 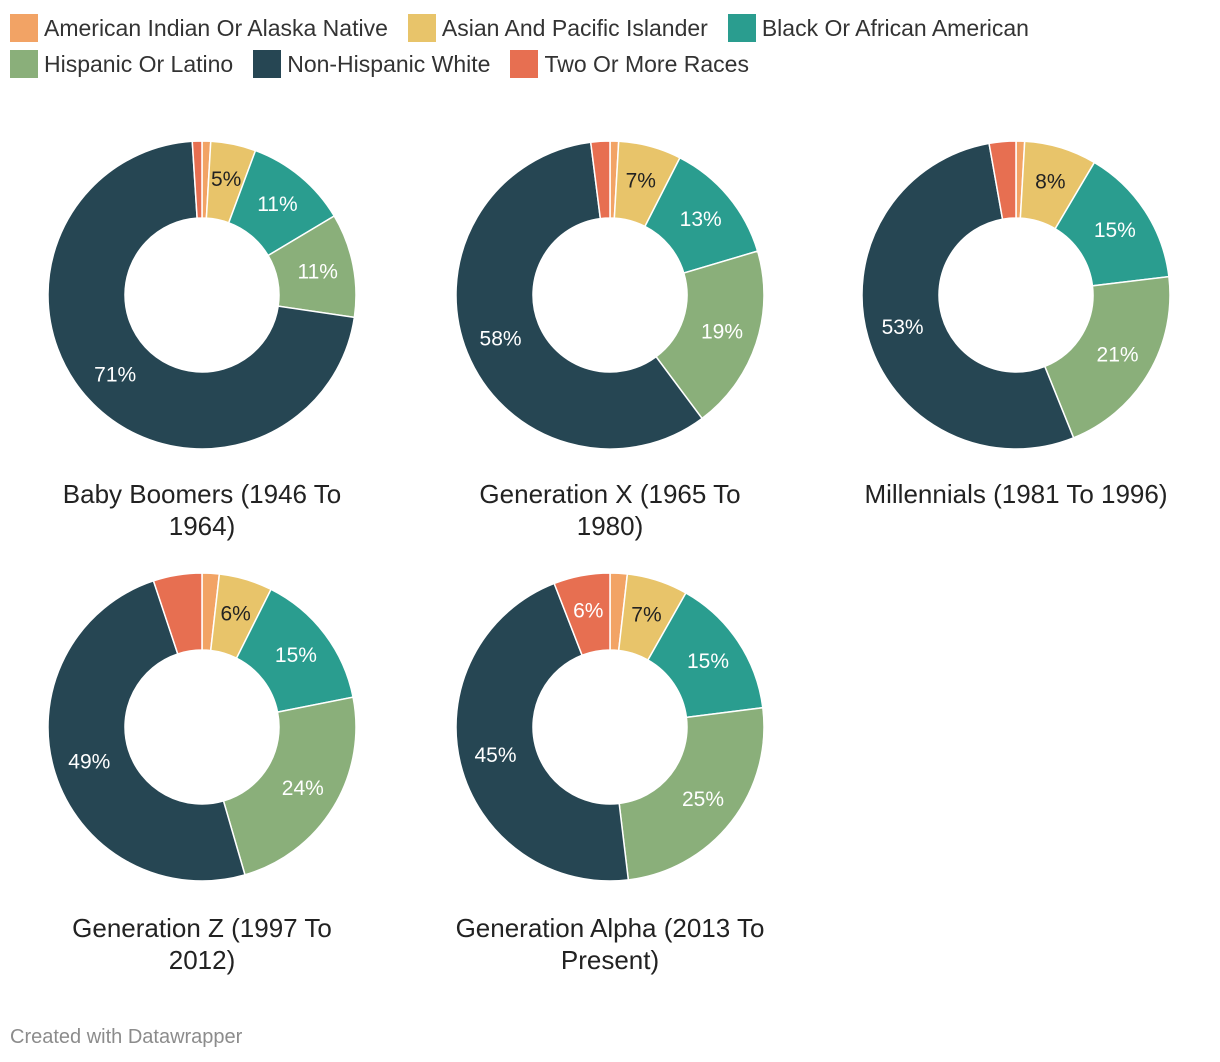 I want to click on slice-data-label: 45%, so click(x=496, y=755).